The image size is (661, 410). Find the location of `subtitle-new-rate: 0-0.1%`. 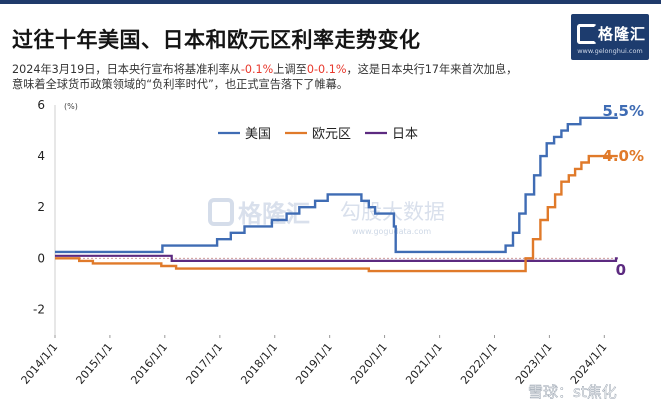

subtitle-new-rate: 0-0.1% is located at coordinates (326, 69).